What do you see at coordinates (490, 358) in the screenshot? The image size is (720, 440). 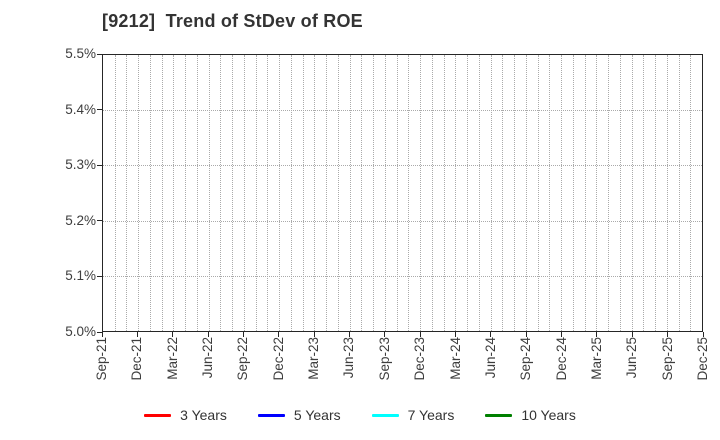 I see `x-tick-label: Jun-24` at bounding box center [490, 358].